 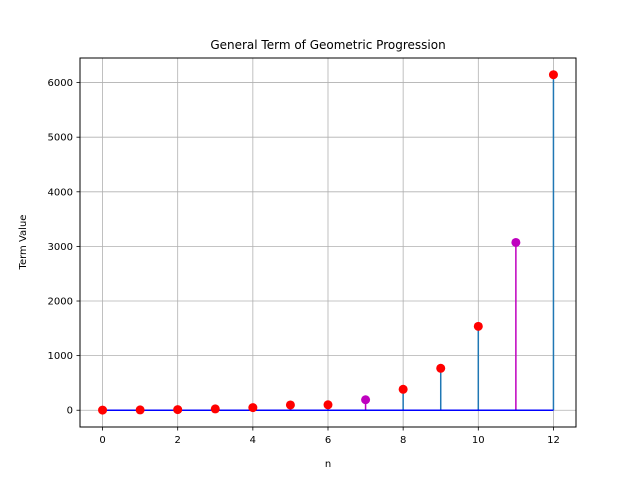 What do you see at coordinates (23, 243) in the screenshot?
I see `y-axis-label: Term Value` at bounding box center [23, 243].